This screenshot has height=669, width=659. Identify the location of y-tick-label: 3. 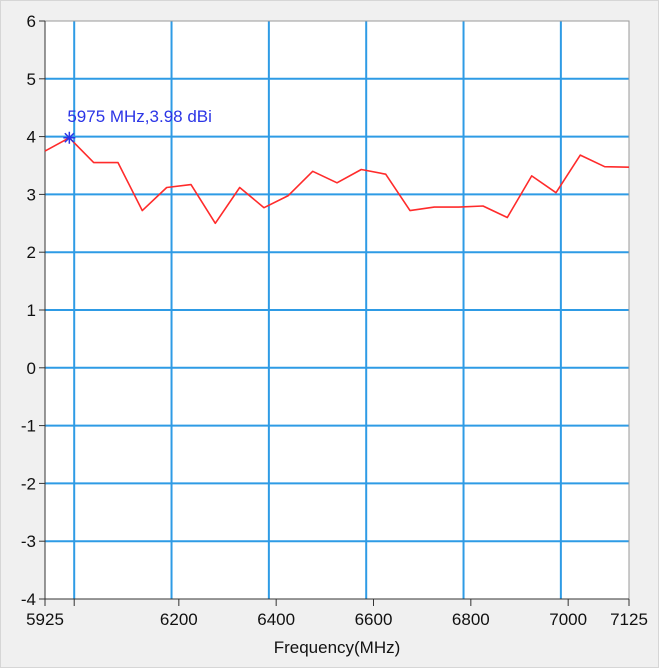
(31, 194).